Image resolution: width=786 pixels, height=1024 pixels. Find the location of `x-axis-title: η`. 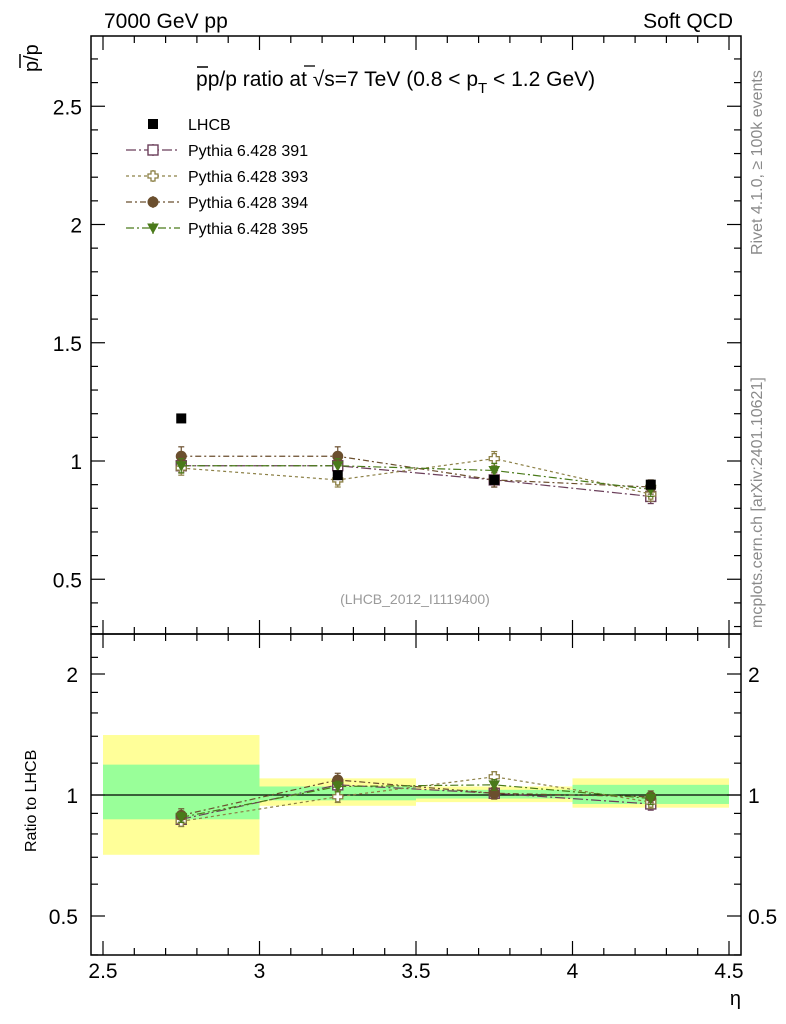

x-axis-title: η is located at coordinates (735, 999).